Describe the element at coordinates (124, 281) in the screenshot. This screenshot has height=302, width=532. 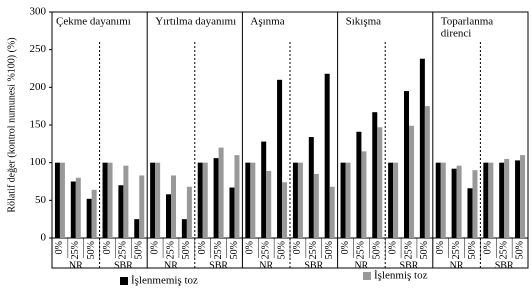
I see `legend-swatch` at that location.